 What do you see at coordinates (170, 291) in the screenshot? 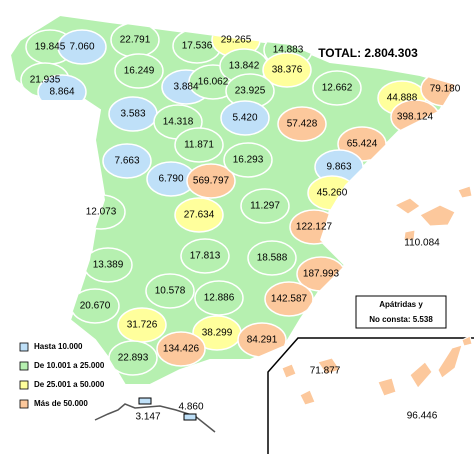
I see `province-label: 10.578` at bounding box center [170, 291].